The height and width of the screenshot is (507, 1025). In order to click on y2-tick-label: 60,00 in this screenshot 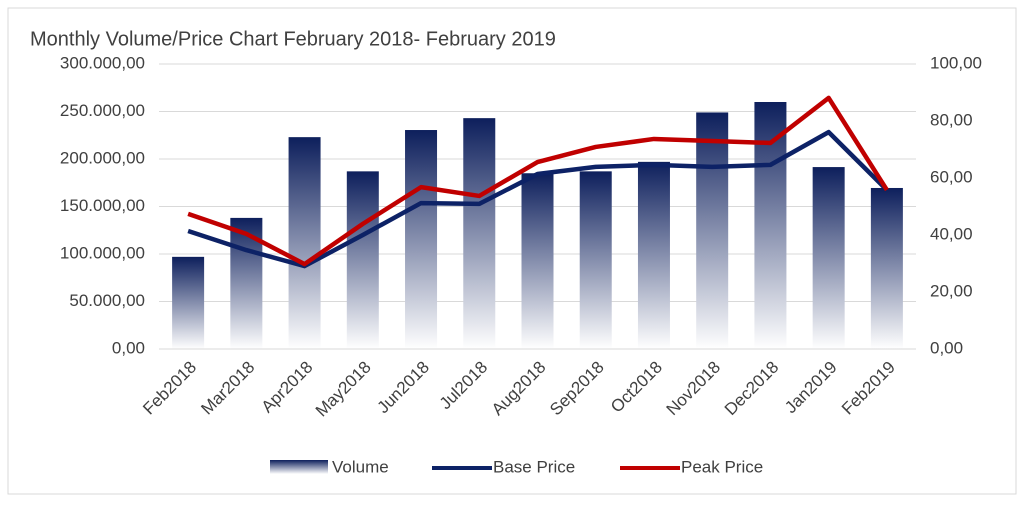, I will do `click(951, 176)`.